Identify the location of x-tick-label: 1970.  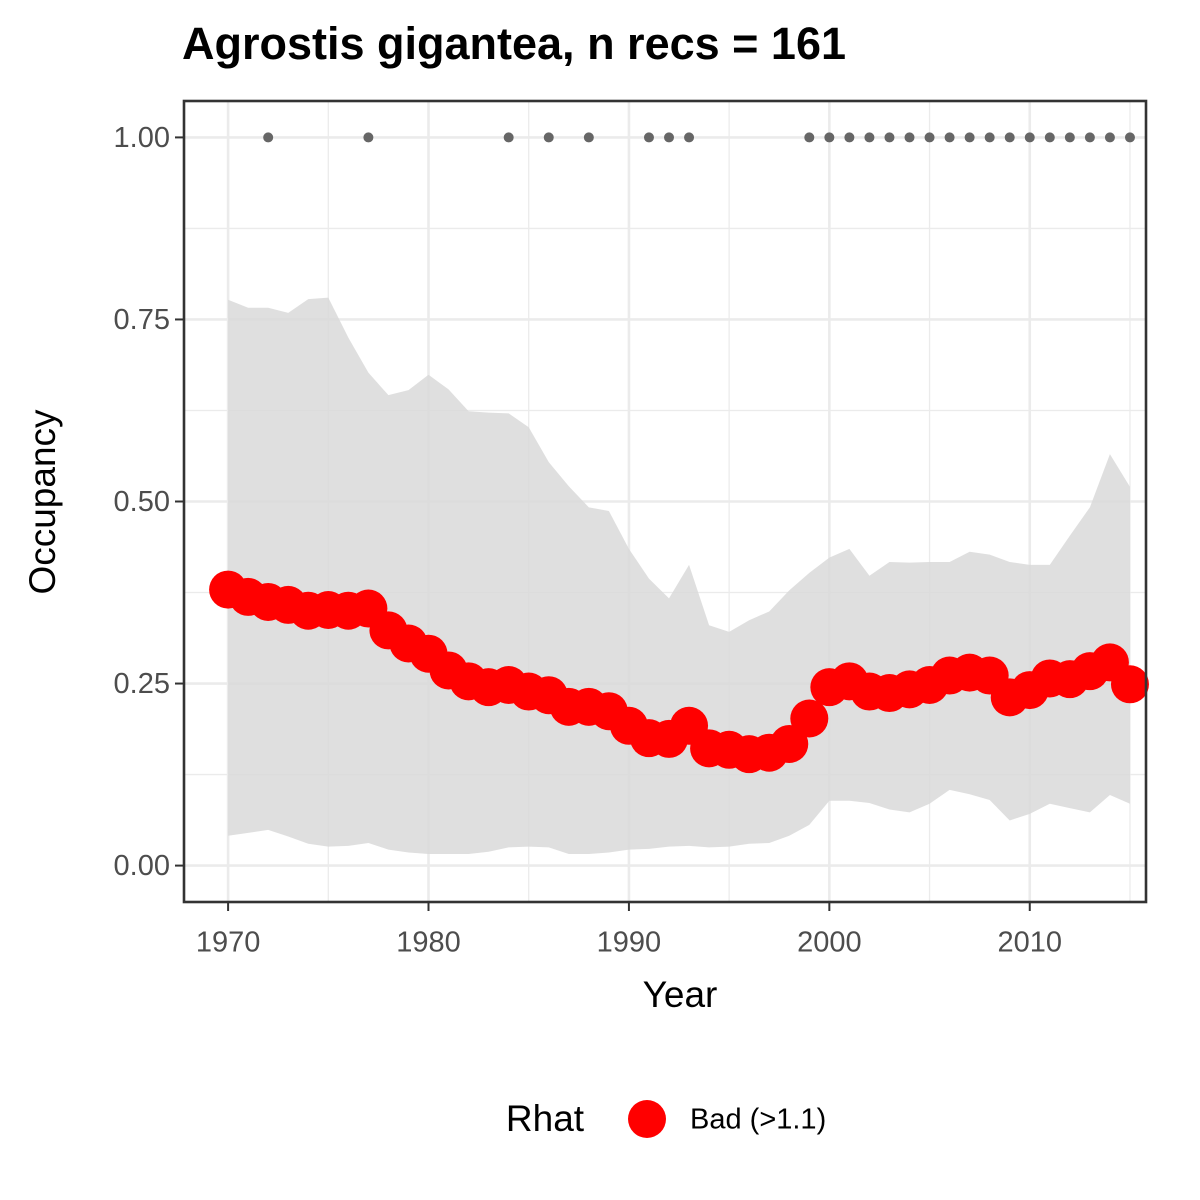
(228, 943).